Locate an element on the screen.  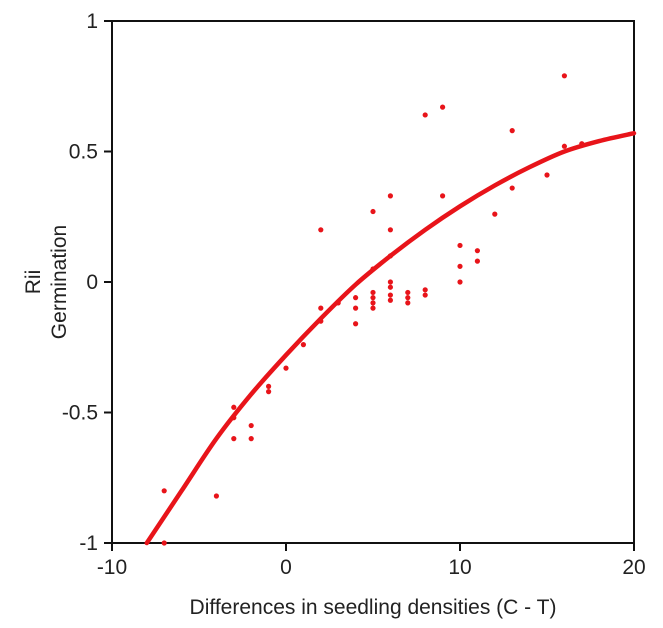
x-tick-label: 20 is located at coordinates (633, 567).